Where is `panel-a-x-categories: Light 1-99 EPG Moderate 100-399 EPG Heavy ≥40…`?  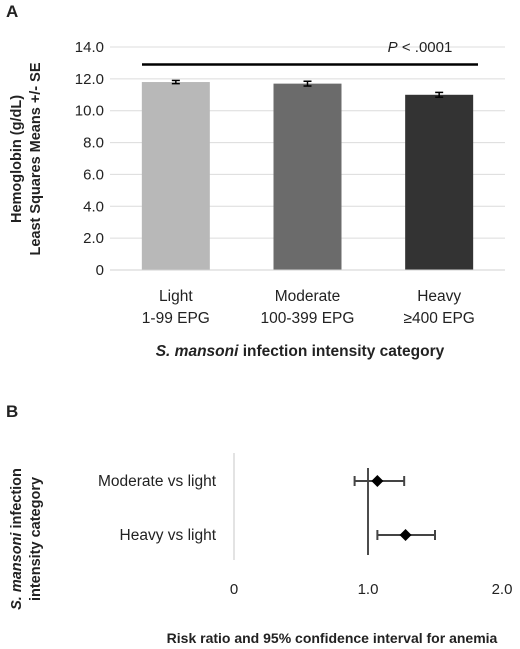
panel-a-x-categories: Light 1-99 EPG Moderate 100-399 EPG Heavy ≥40… is located at coordinates (308, 307).